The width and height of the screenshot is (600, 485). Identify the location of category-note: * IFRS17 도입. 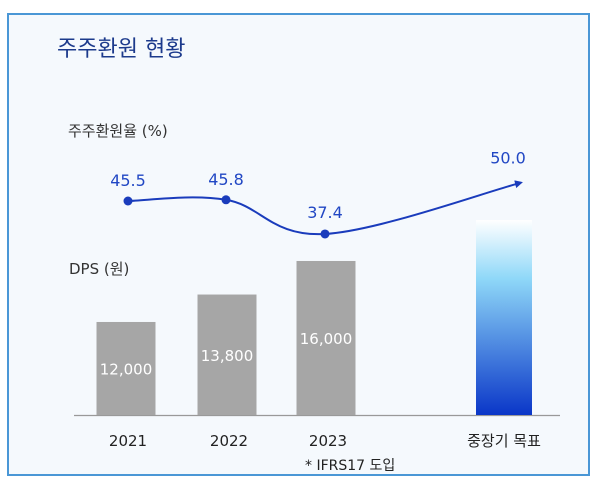
(350, 466).